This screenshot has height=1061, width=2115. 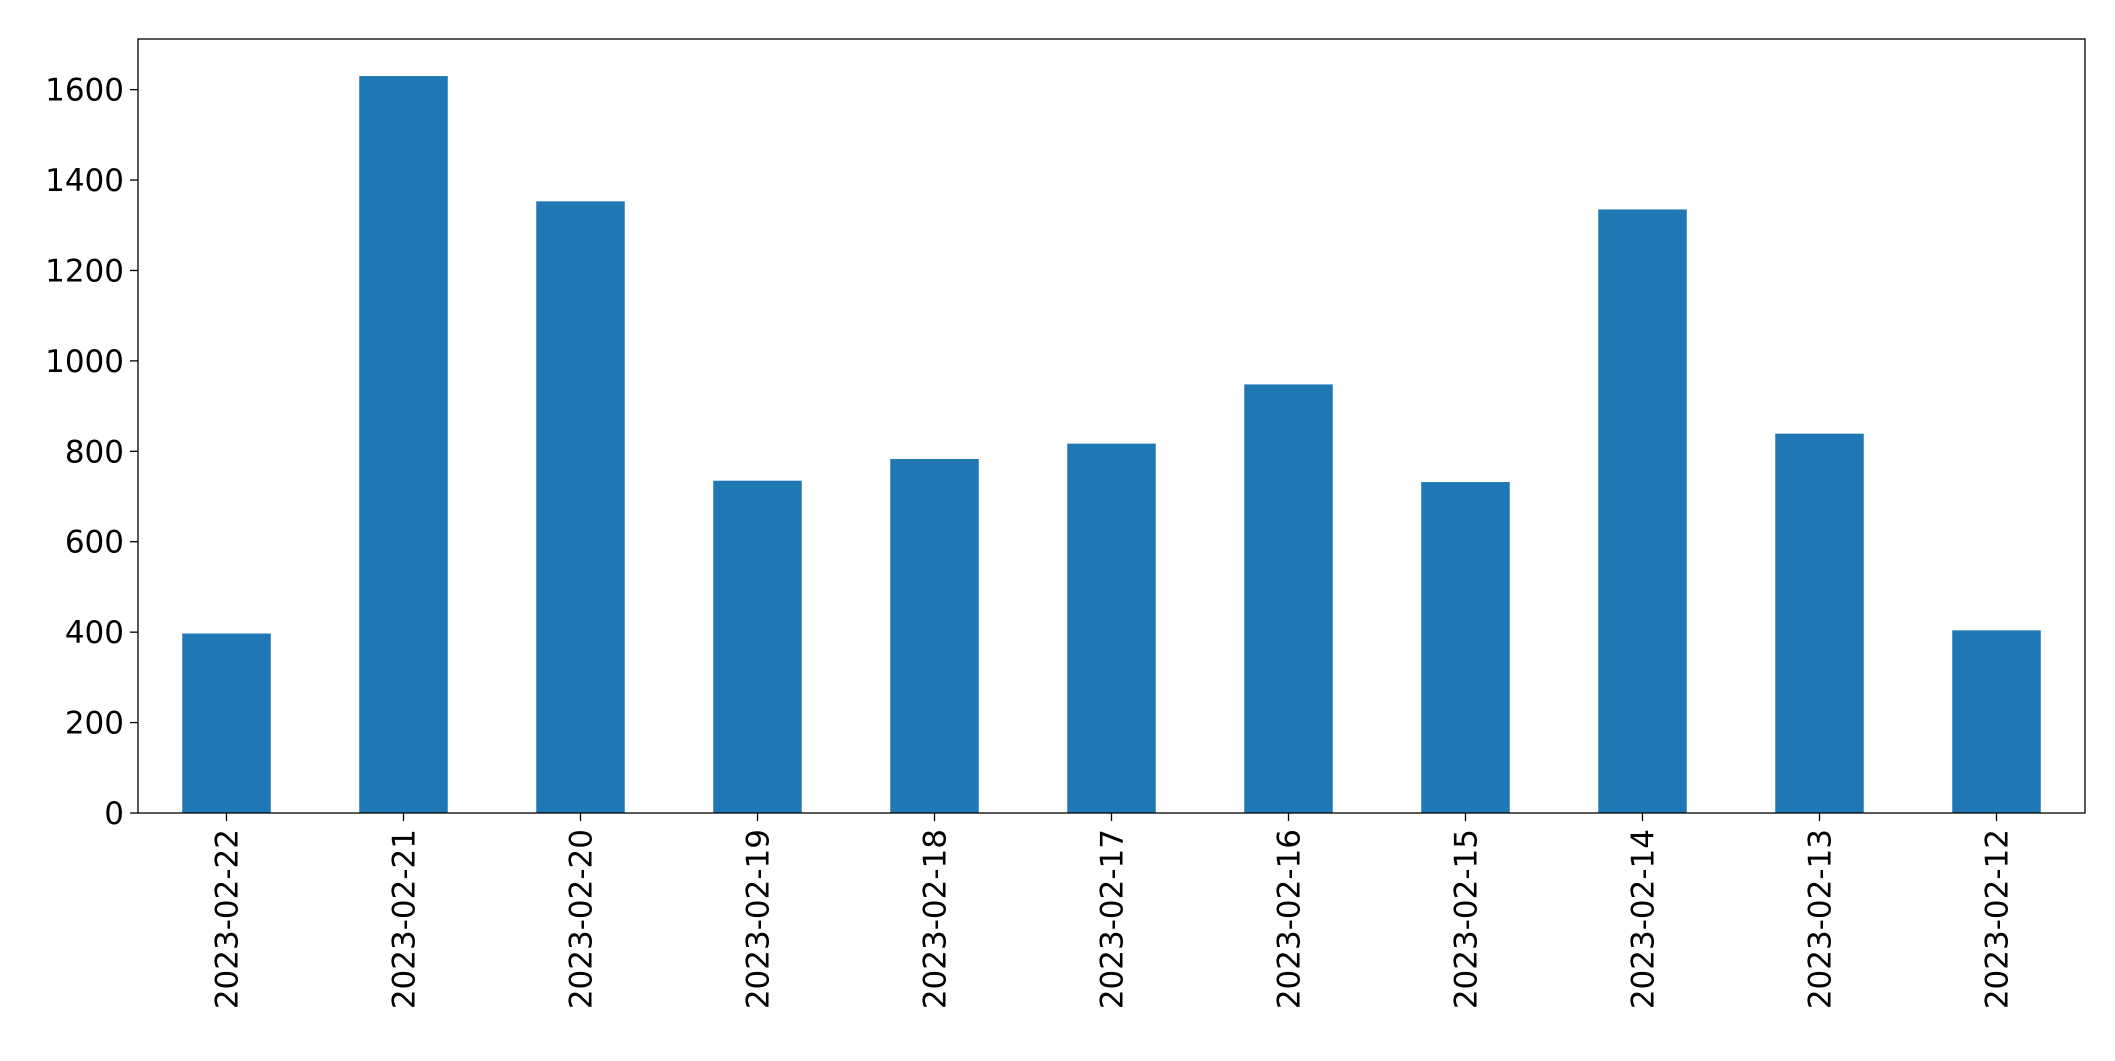 What do you see at coordinates (1998, 919) in the screenshot?
I see `x-tick-label: 2023-02-12` at bounding box center [1998, 919].